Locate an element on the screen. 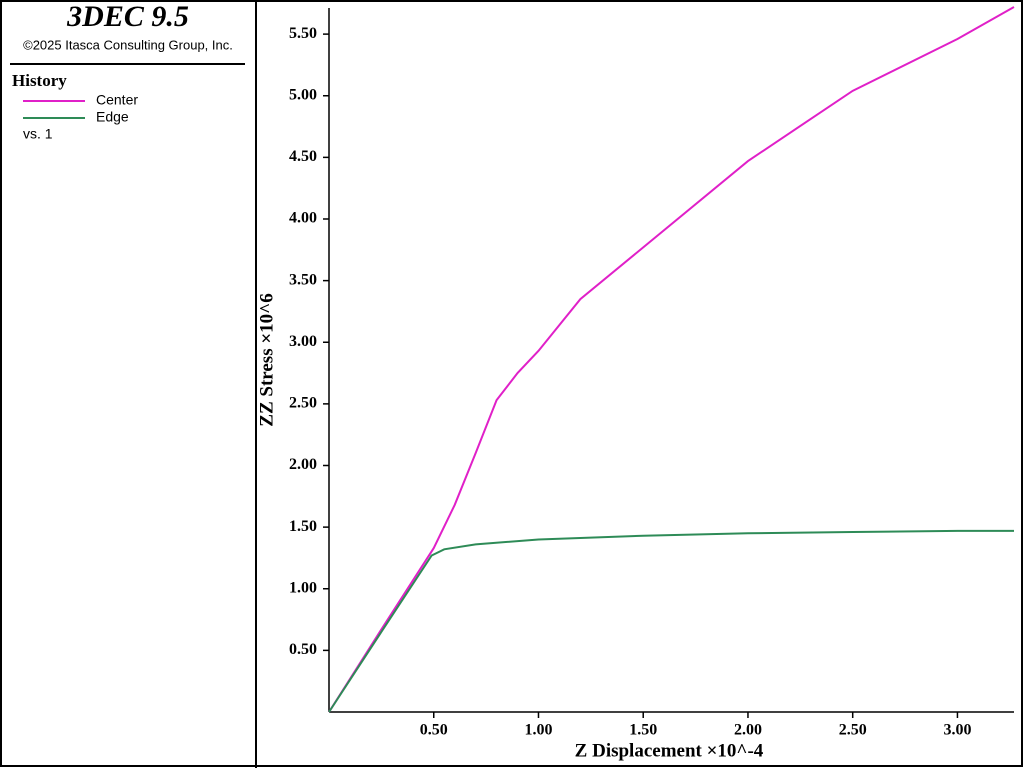 This screenshot has width=1024, height=768. y-axis-title: ZZ Stress ×10^6 is located at coordinates (266, 359).